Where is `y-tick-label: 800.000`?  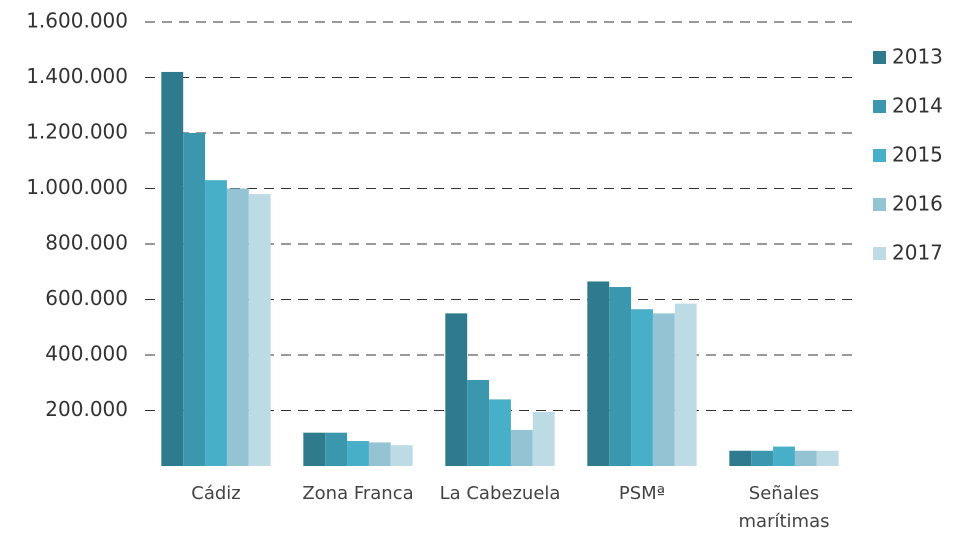 y-tick-label: 800.000 is located at coordinates (86, 243).